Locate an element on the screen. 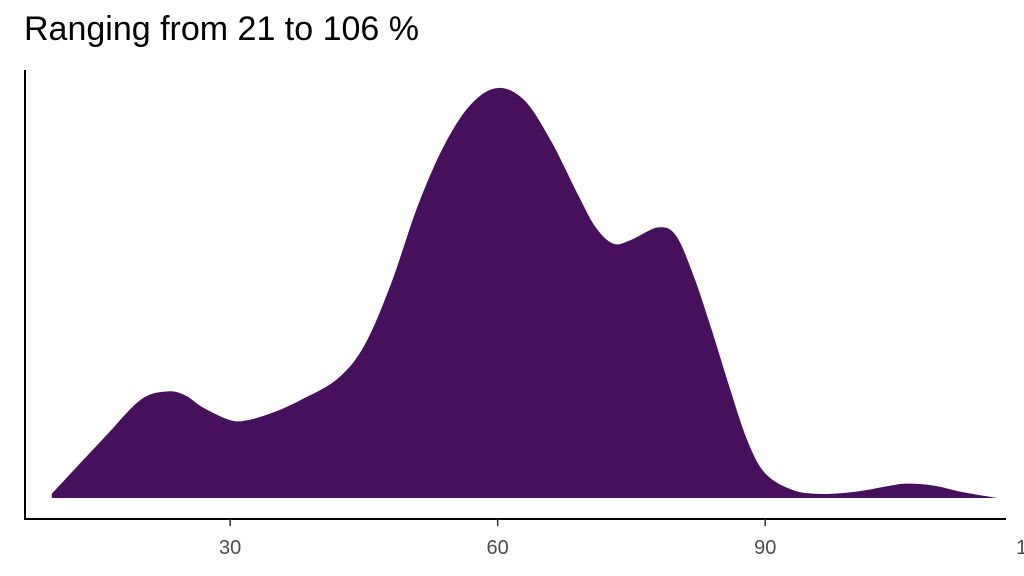 This screenshot has width=1024, height=576. chart-title: Ranging from 21 to 106 % is located at coordinates (222, 29).